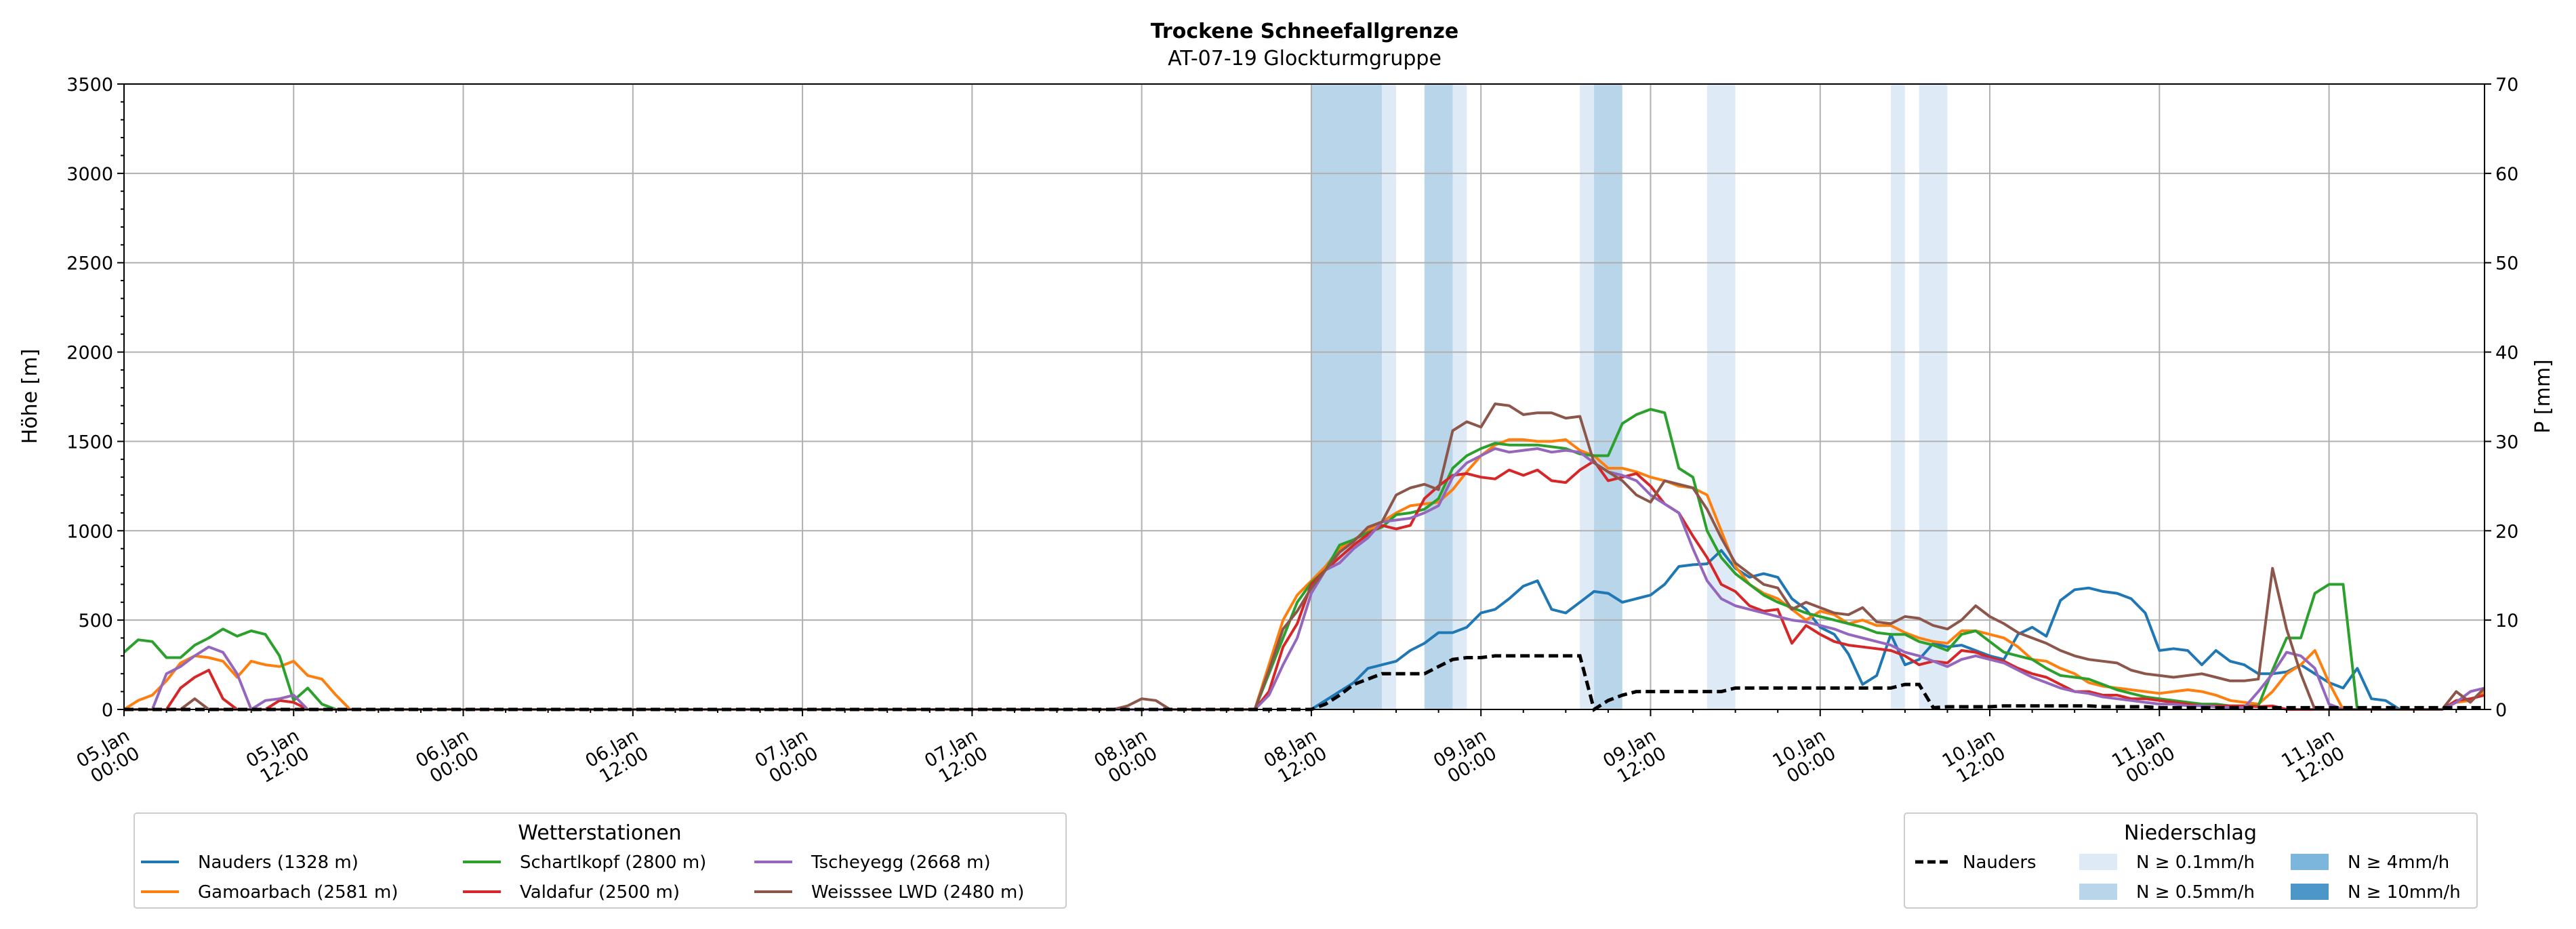 This screenshot has height=929, width=2576. What do you see at coordinates (90, 353) in the screenshot?
I see `y-left-tick-label-4: 2000` at bounding box center [90, 353].